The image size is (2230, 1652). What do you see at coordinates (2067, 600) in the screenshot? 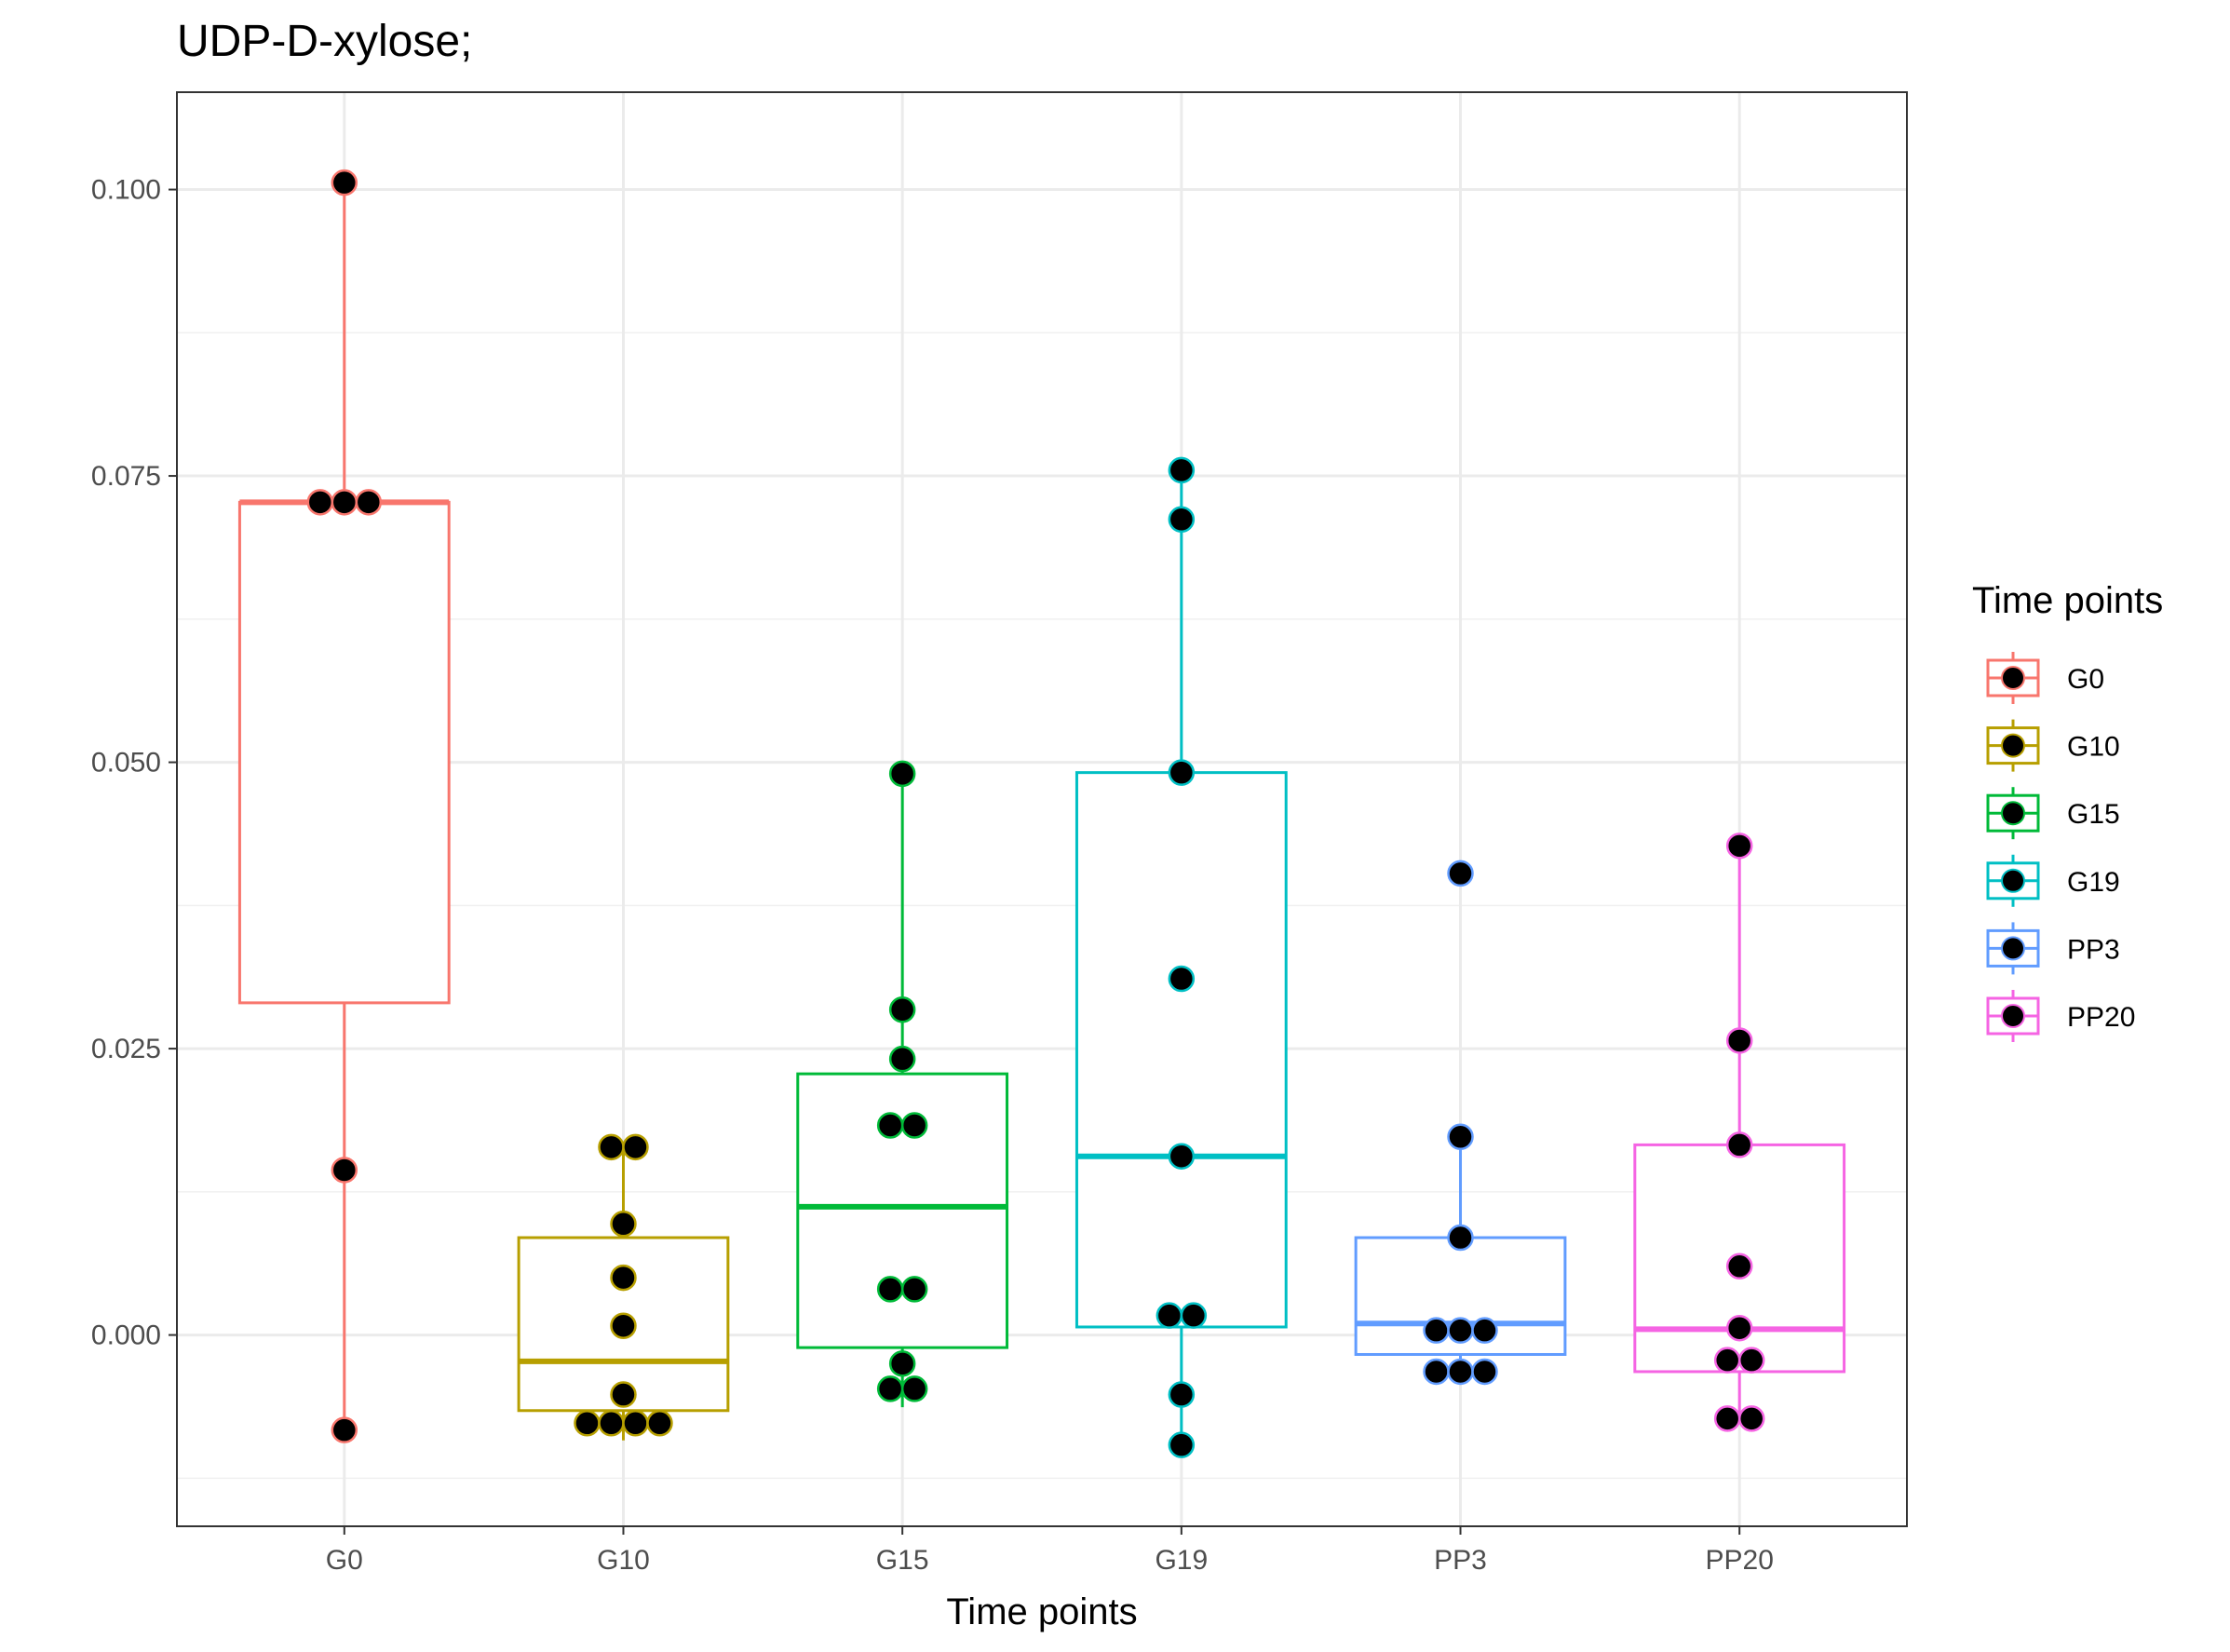
I see `legend-title: Time points` at bounding box center [2067, 600].